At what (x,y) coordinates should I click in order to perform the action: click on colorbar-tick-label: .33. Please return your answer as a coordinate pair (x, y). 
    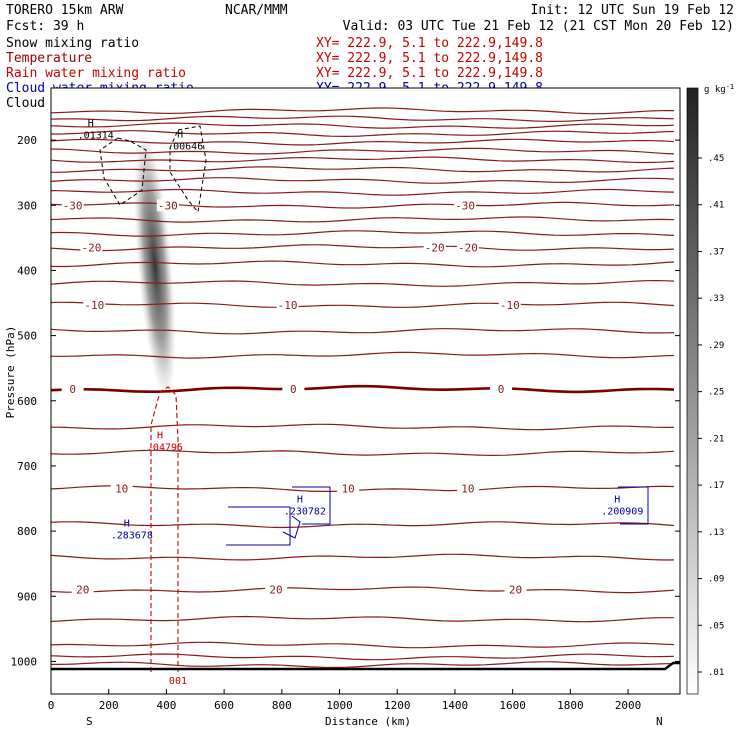
    Looking at the image, I should click on (716, 299).